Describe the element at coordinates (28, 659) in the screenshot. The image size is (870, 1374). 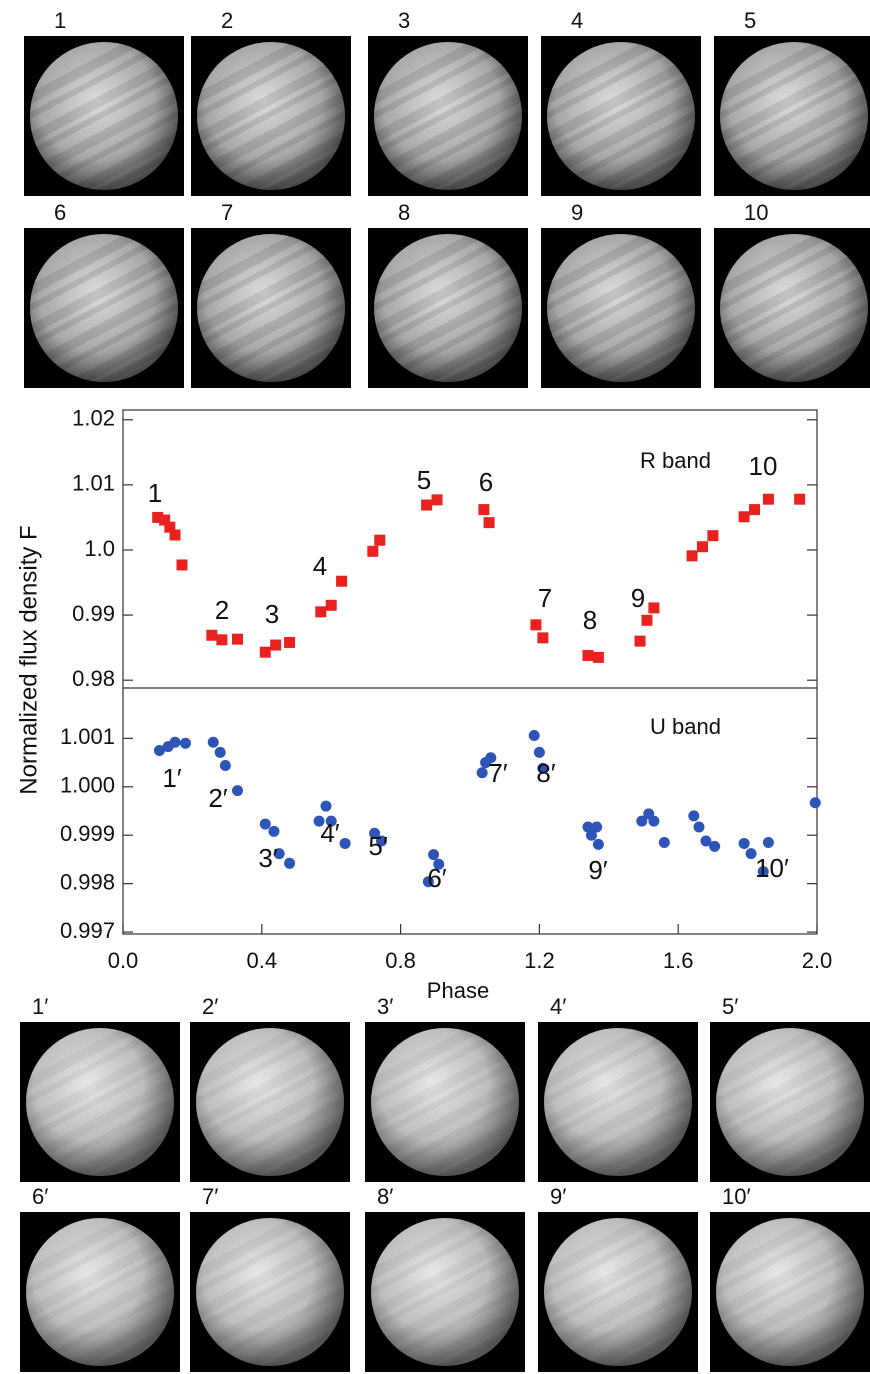
I see `y-axis-label: Normalized flux density F` at that location.